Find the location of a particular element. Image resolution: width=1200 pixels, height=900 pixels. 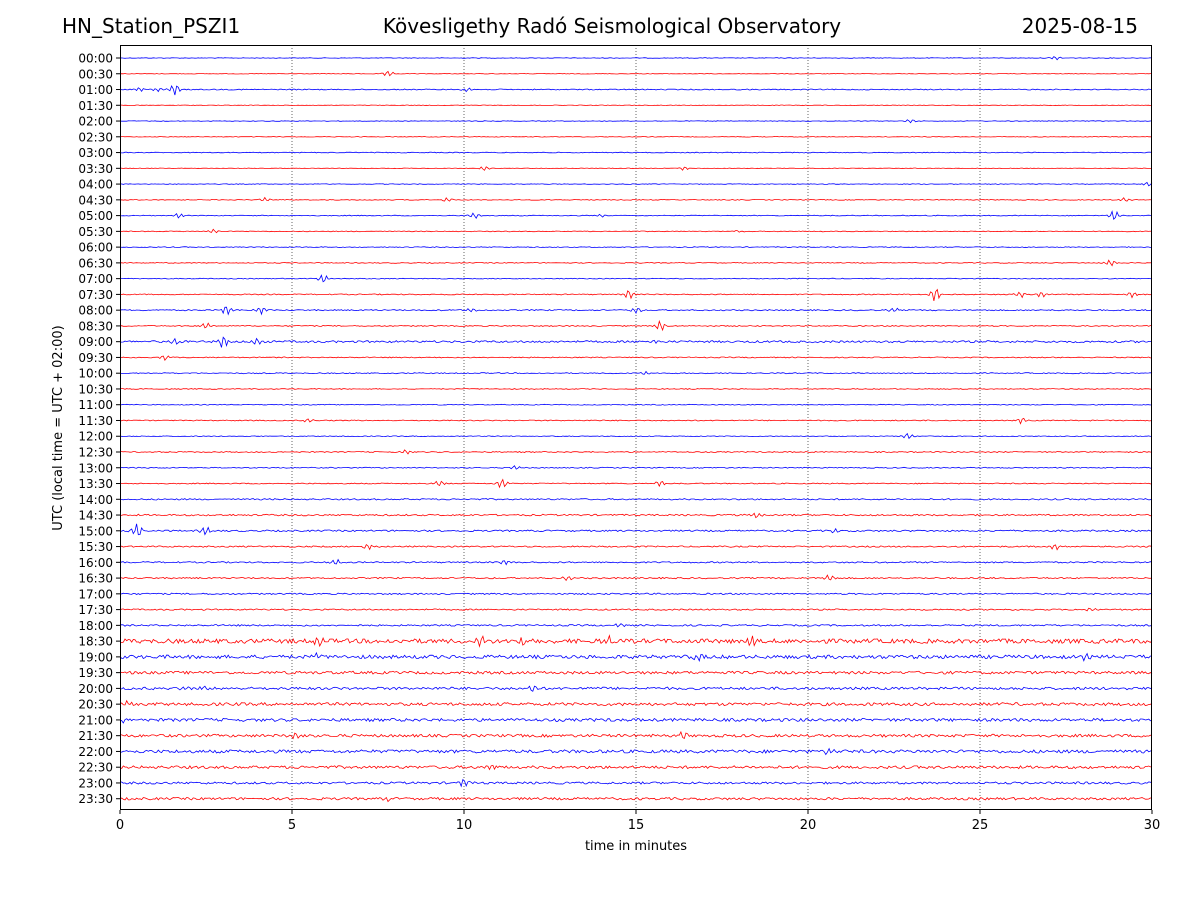

y-tick-label: 00:00 is located at coordinates (95, 59).